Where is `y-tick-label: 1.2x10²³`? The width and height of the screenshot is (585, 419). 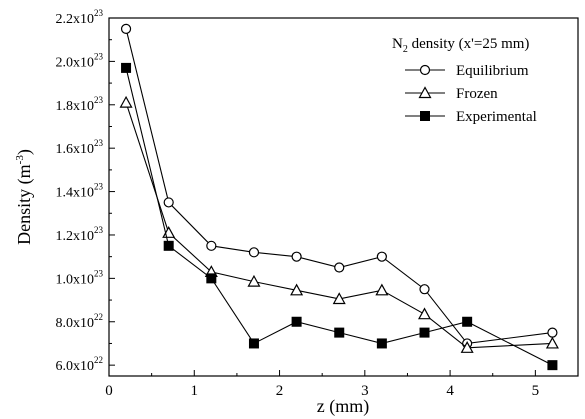
y-tick-label: 1.2x10²³ is located at coordinates (80, 234).